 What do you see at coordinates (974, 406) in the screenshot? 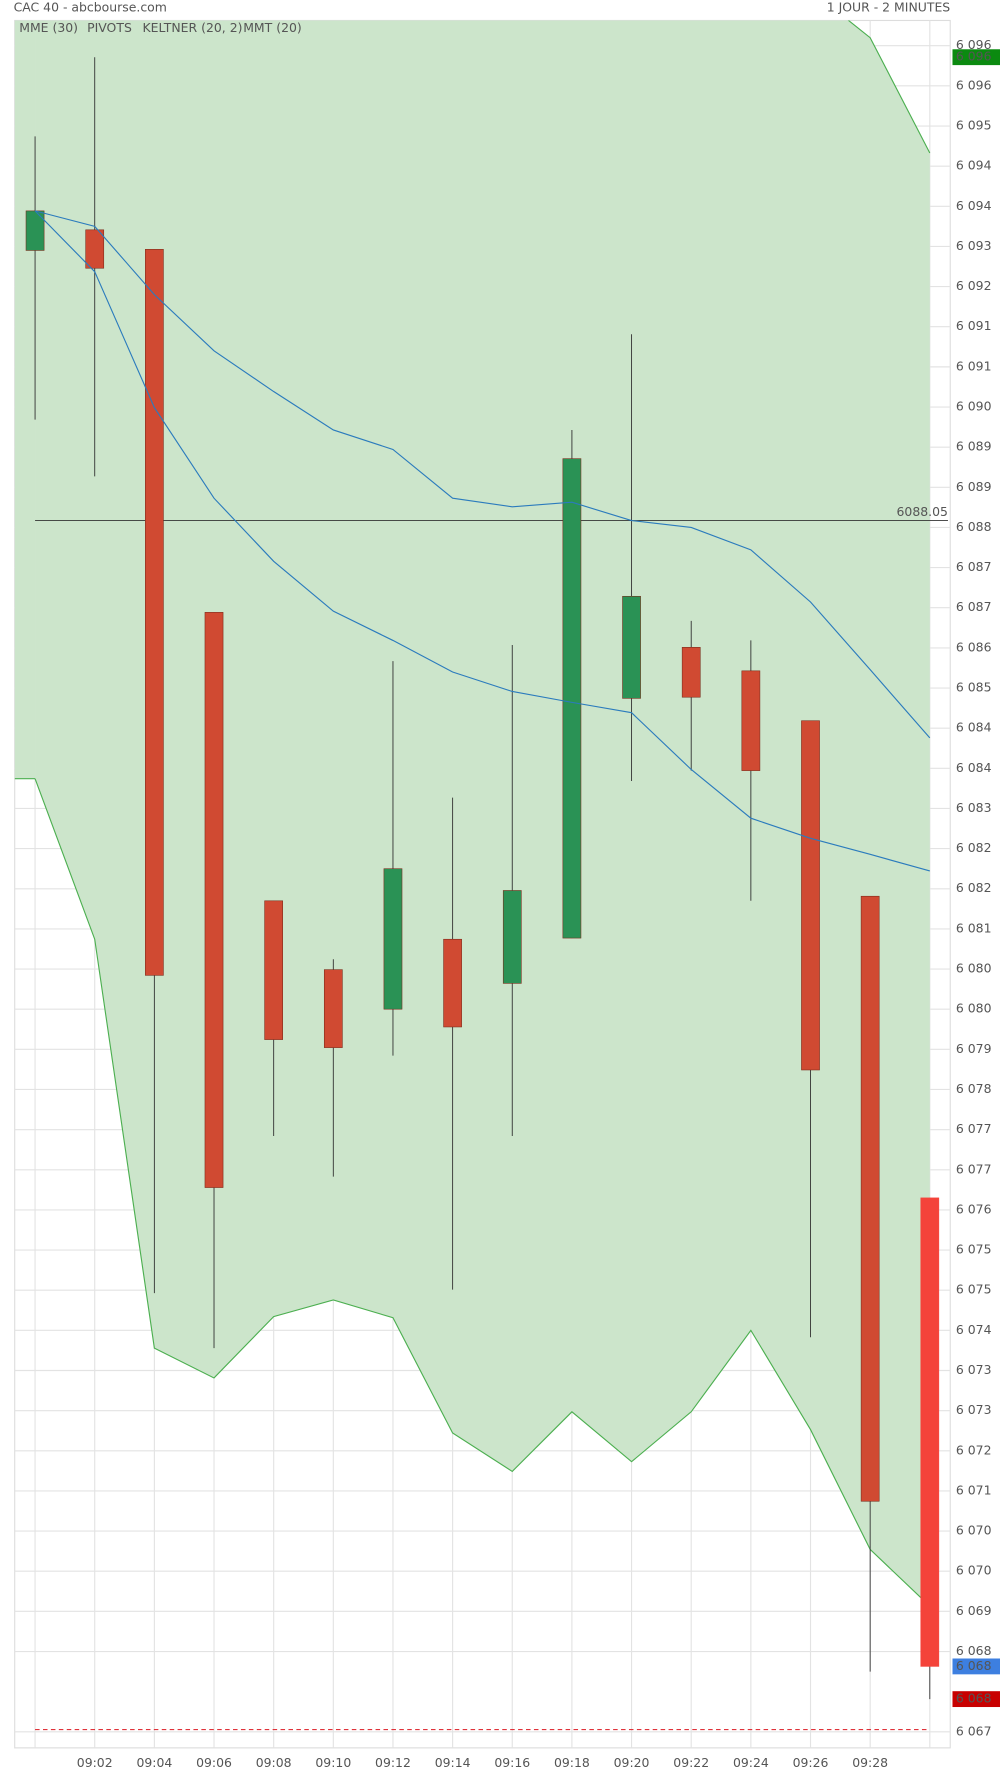
I see `y-tick-label: 6 090` at bounding box center [974, 406].